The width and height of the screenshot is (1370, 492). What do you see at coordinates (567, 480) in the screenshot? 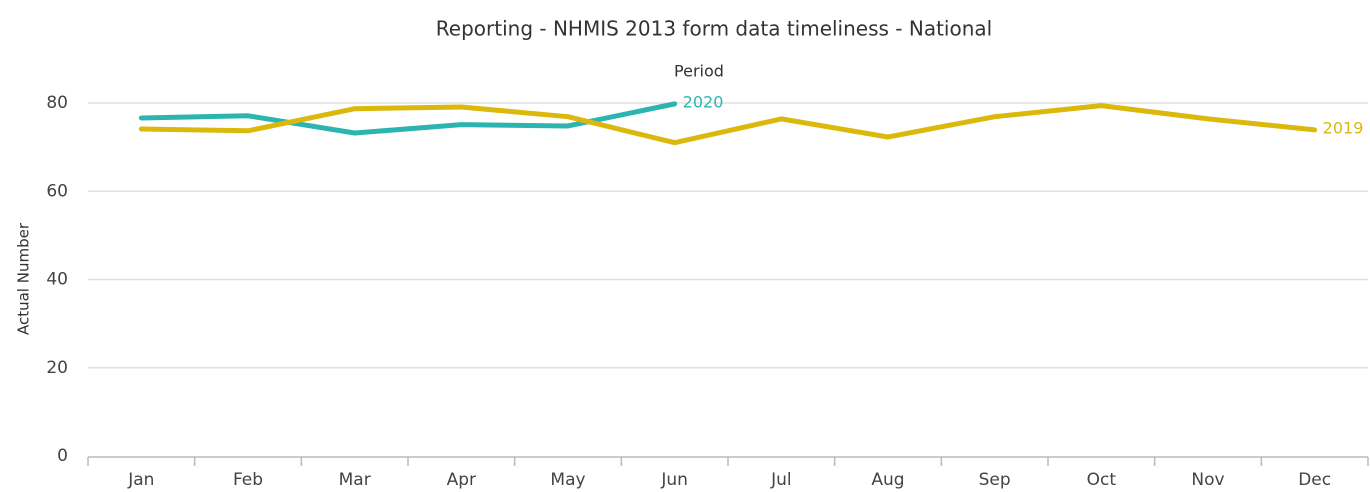
I see `x-tick-label: May` at bounding box center [567, 480].